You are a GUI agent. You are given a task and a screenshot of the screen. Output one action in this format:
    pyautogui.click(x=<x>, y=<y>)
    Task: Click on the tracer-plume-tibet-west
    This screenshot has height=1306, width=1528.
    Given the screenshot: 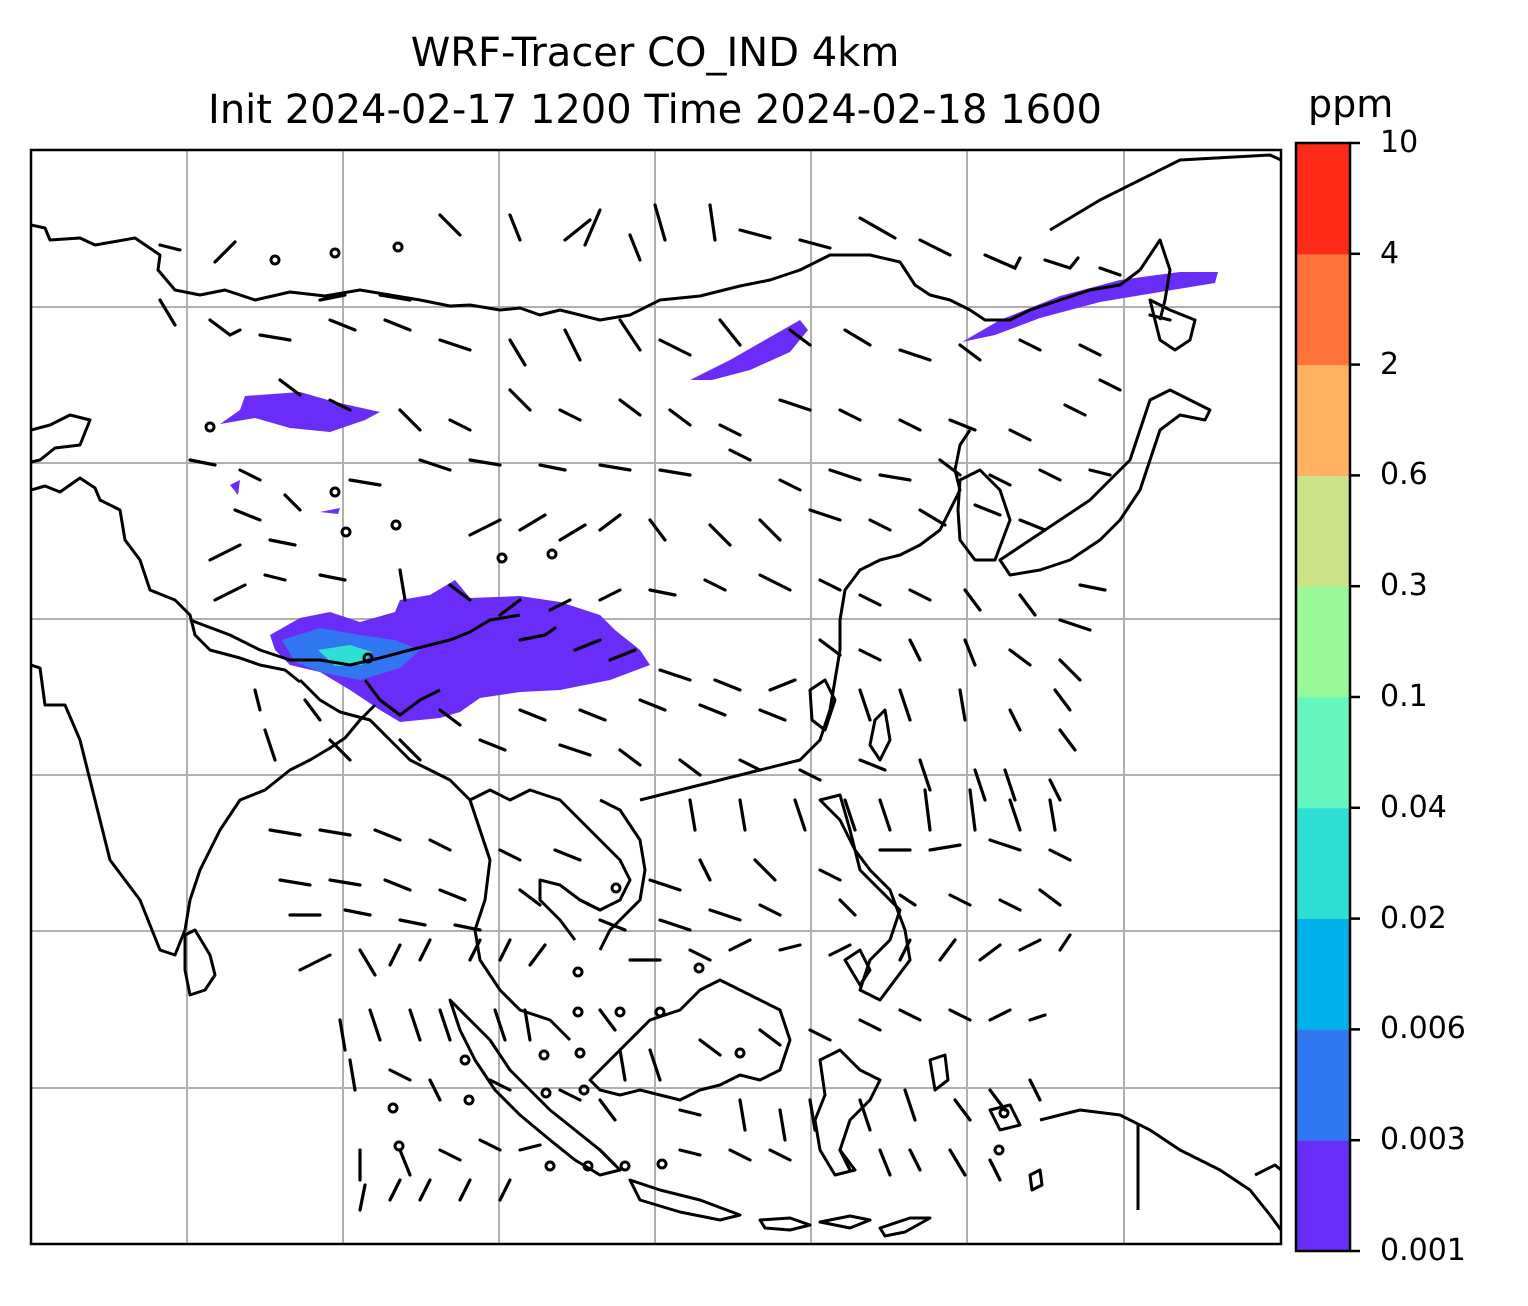 What is the action you would take?
    pyautogui.click(x=300, y=412)
    